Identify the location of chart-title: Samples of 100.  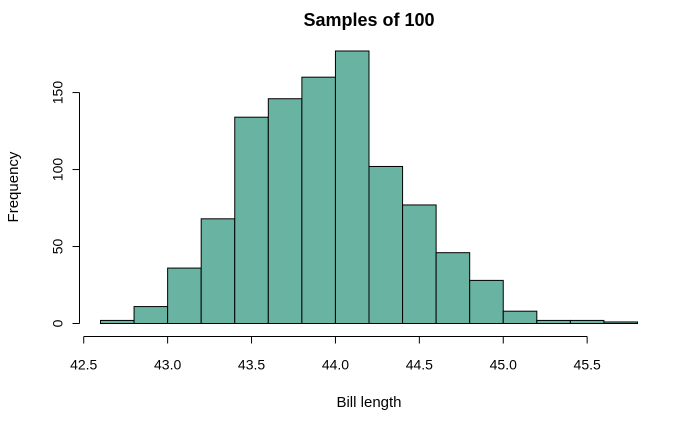
(368, 20).